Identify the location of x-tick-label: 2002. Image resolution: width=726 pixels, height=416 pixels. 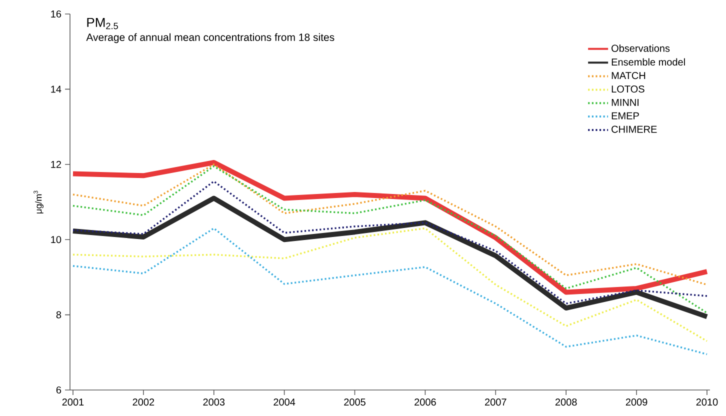
(143, 402).